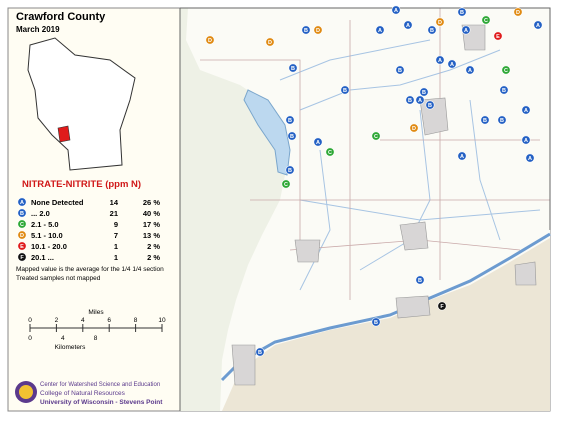 The image size is (564, 428). Describe the element at coordinates (61, 17) in the screenshot. I see `title: Crawford County` at that location.